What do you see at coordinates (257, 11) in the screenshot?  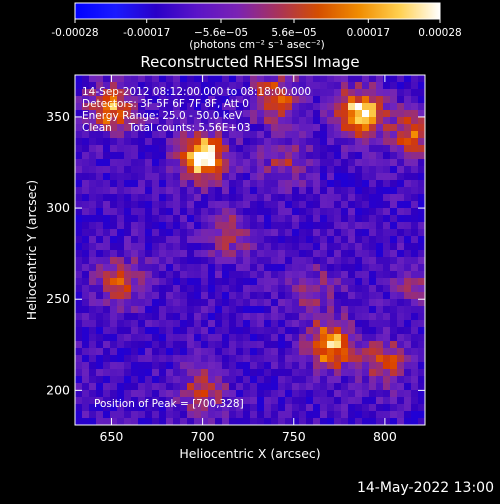 I see `colorbar` at bounding box center [257, 11].